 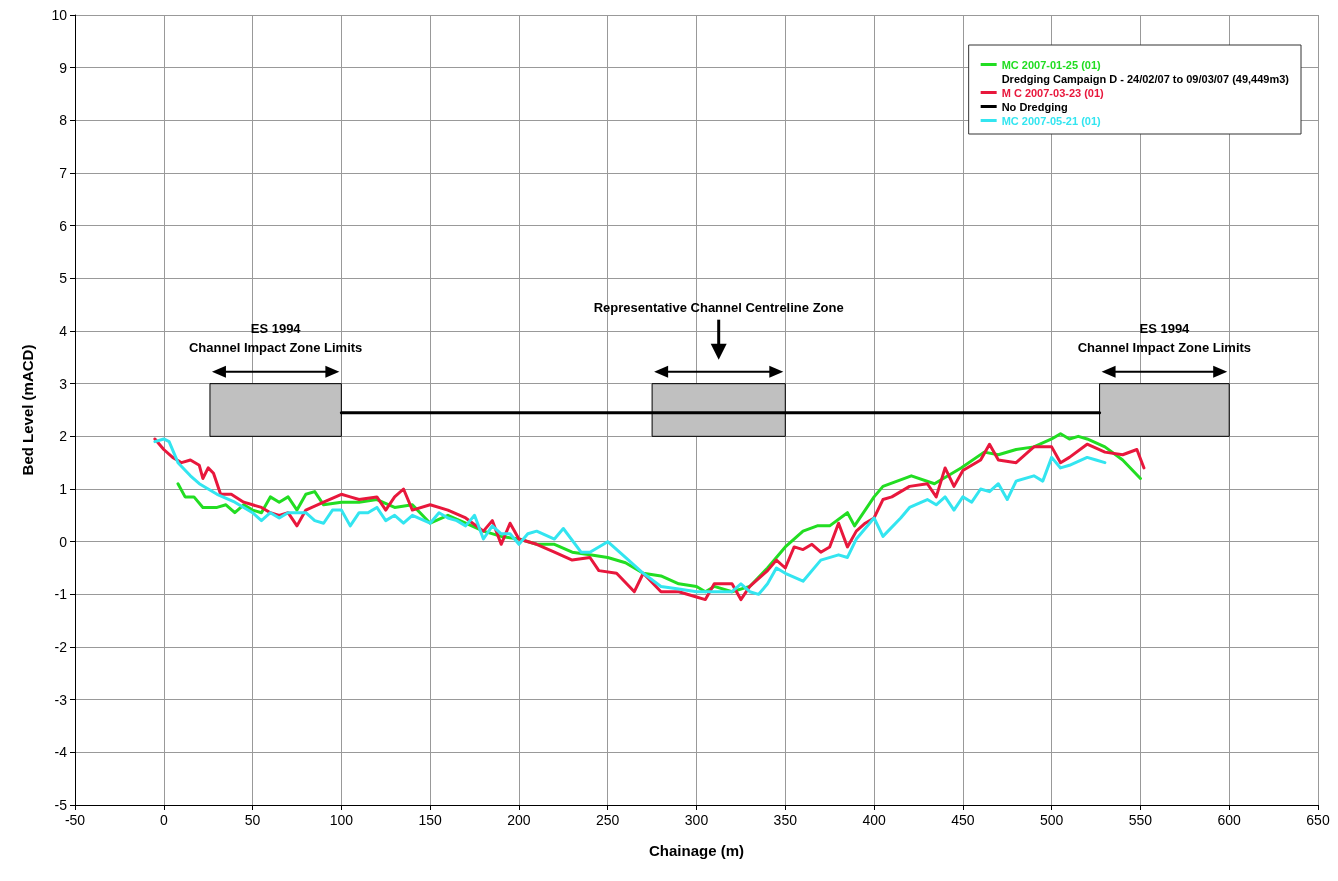 What do you see at coordinates (1318, 820) in the screenshot?
I see `x-tick-label: 650` at bounding box center [1318, 820].